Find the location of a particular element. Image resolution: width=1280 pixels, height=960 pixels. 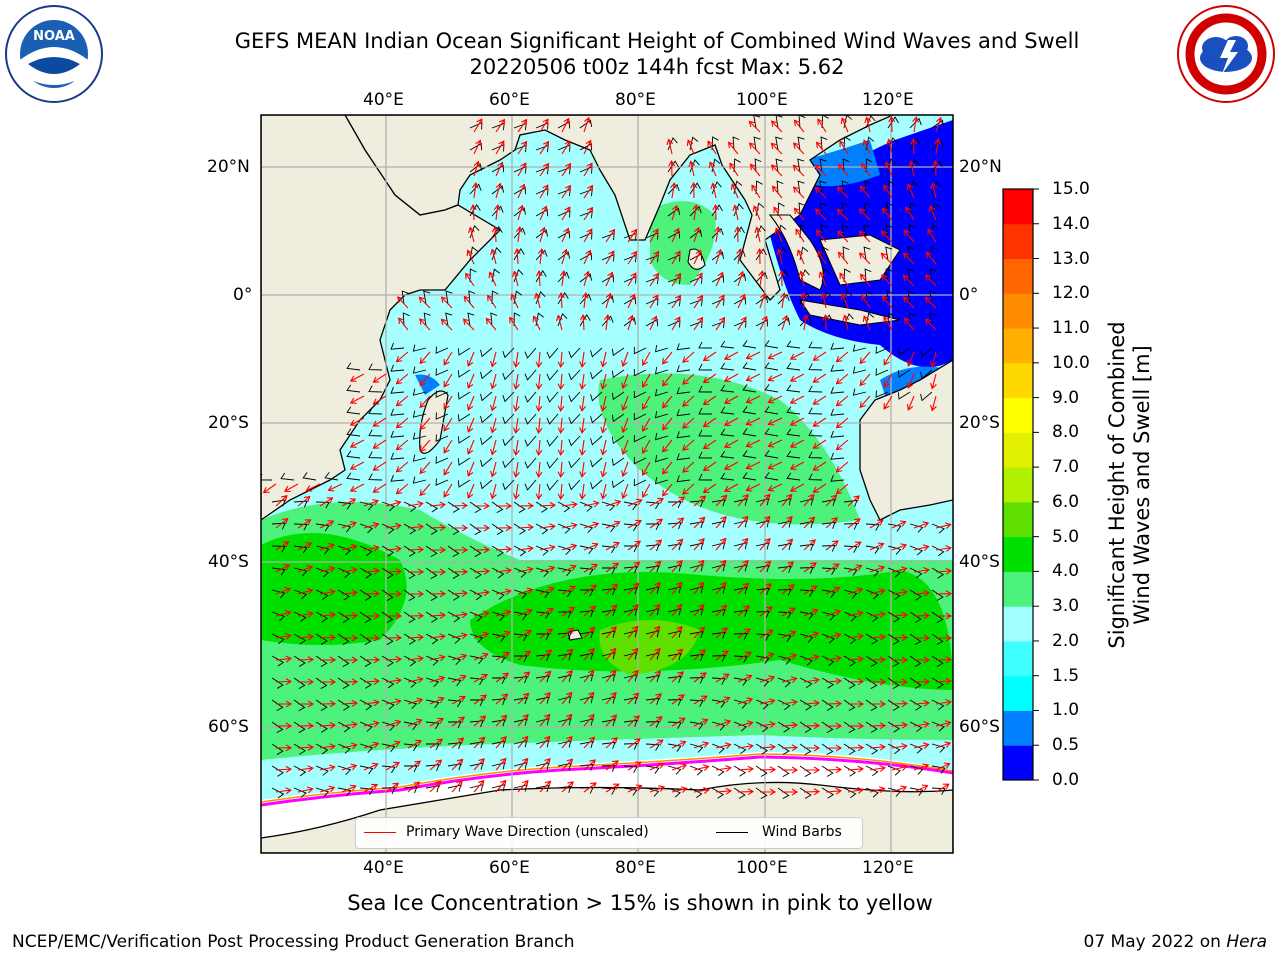

credit-date-text: 07 May 2022 on is located at coordinates (1155, 942).